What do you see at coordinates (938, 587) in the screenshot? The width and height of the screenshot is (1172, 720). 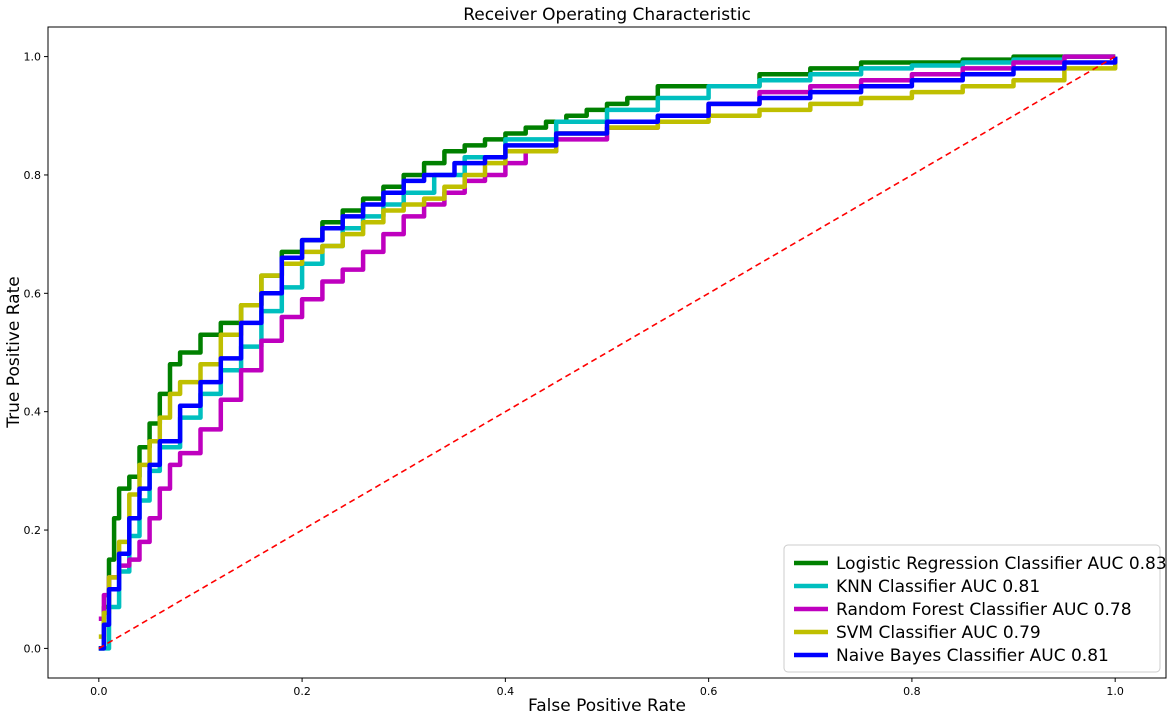 I see `legend-label: KNN Classifier AUC 0.81` at bounding box center [938, 587].